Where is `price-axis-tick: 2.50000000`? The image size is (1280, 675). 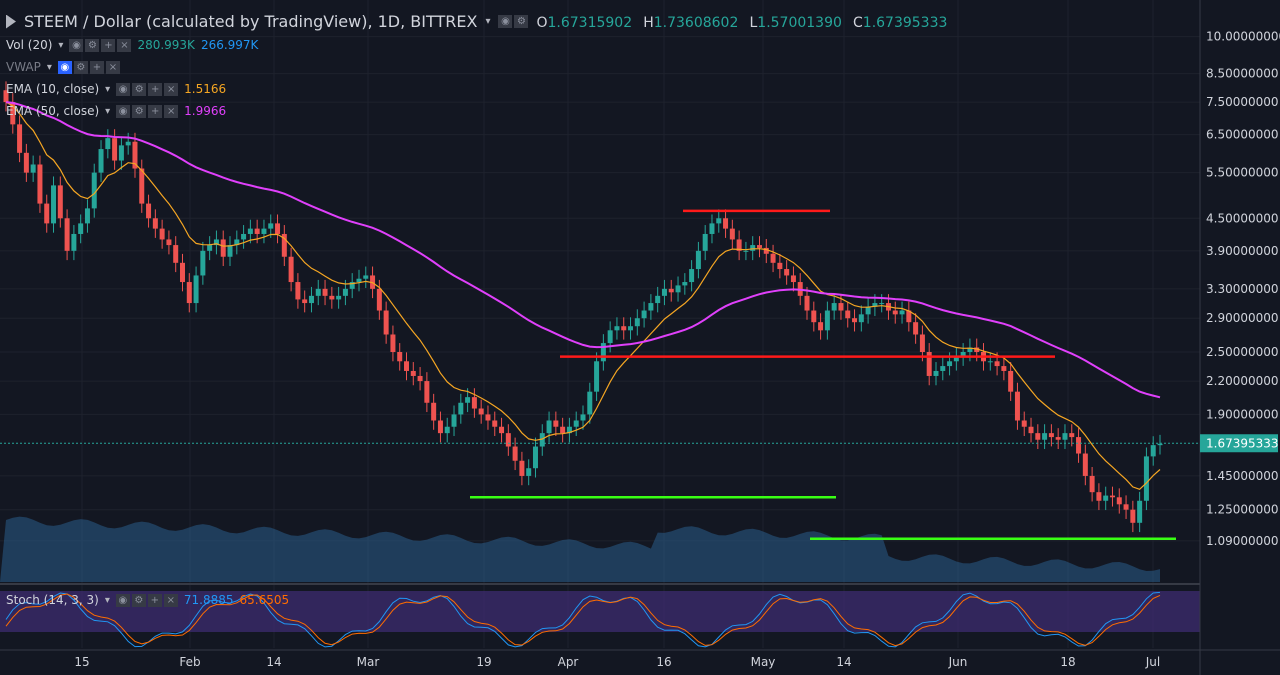
price-axis-tick: 2.50000000 is located at coordinates (1242, 352).